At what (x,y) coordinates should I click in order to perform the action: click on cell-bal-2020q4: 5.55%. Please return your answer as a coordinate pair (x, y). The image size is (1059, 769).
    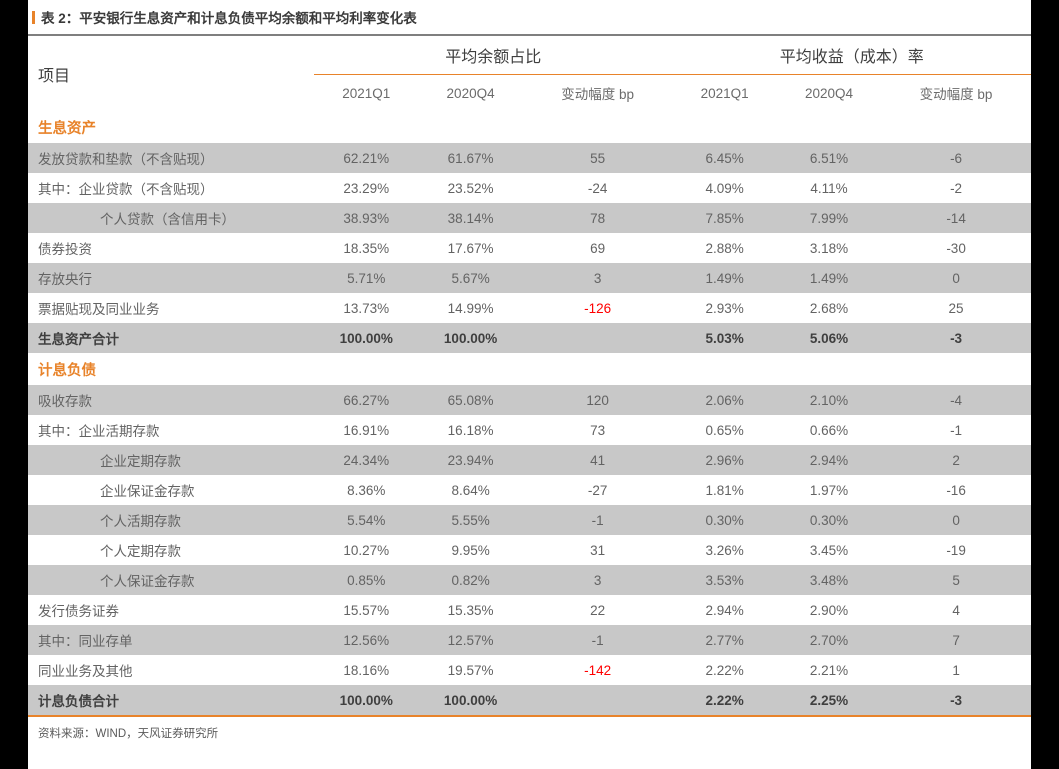
    Looking at the image, I should click on (470, 520).